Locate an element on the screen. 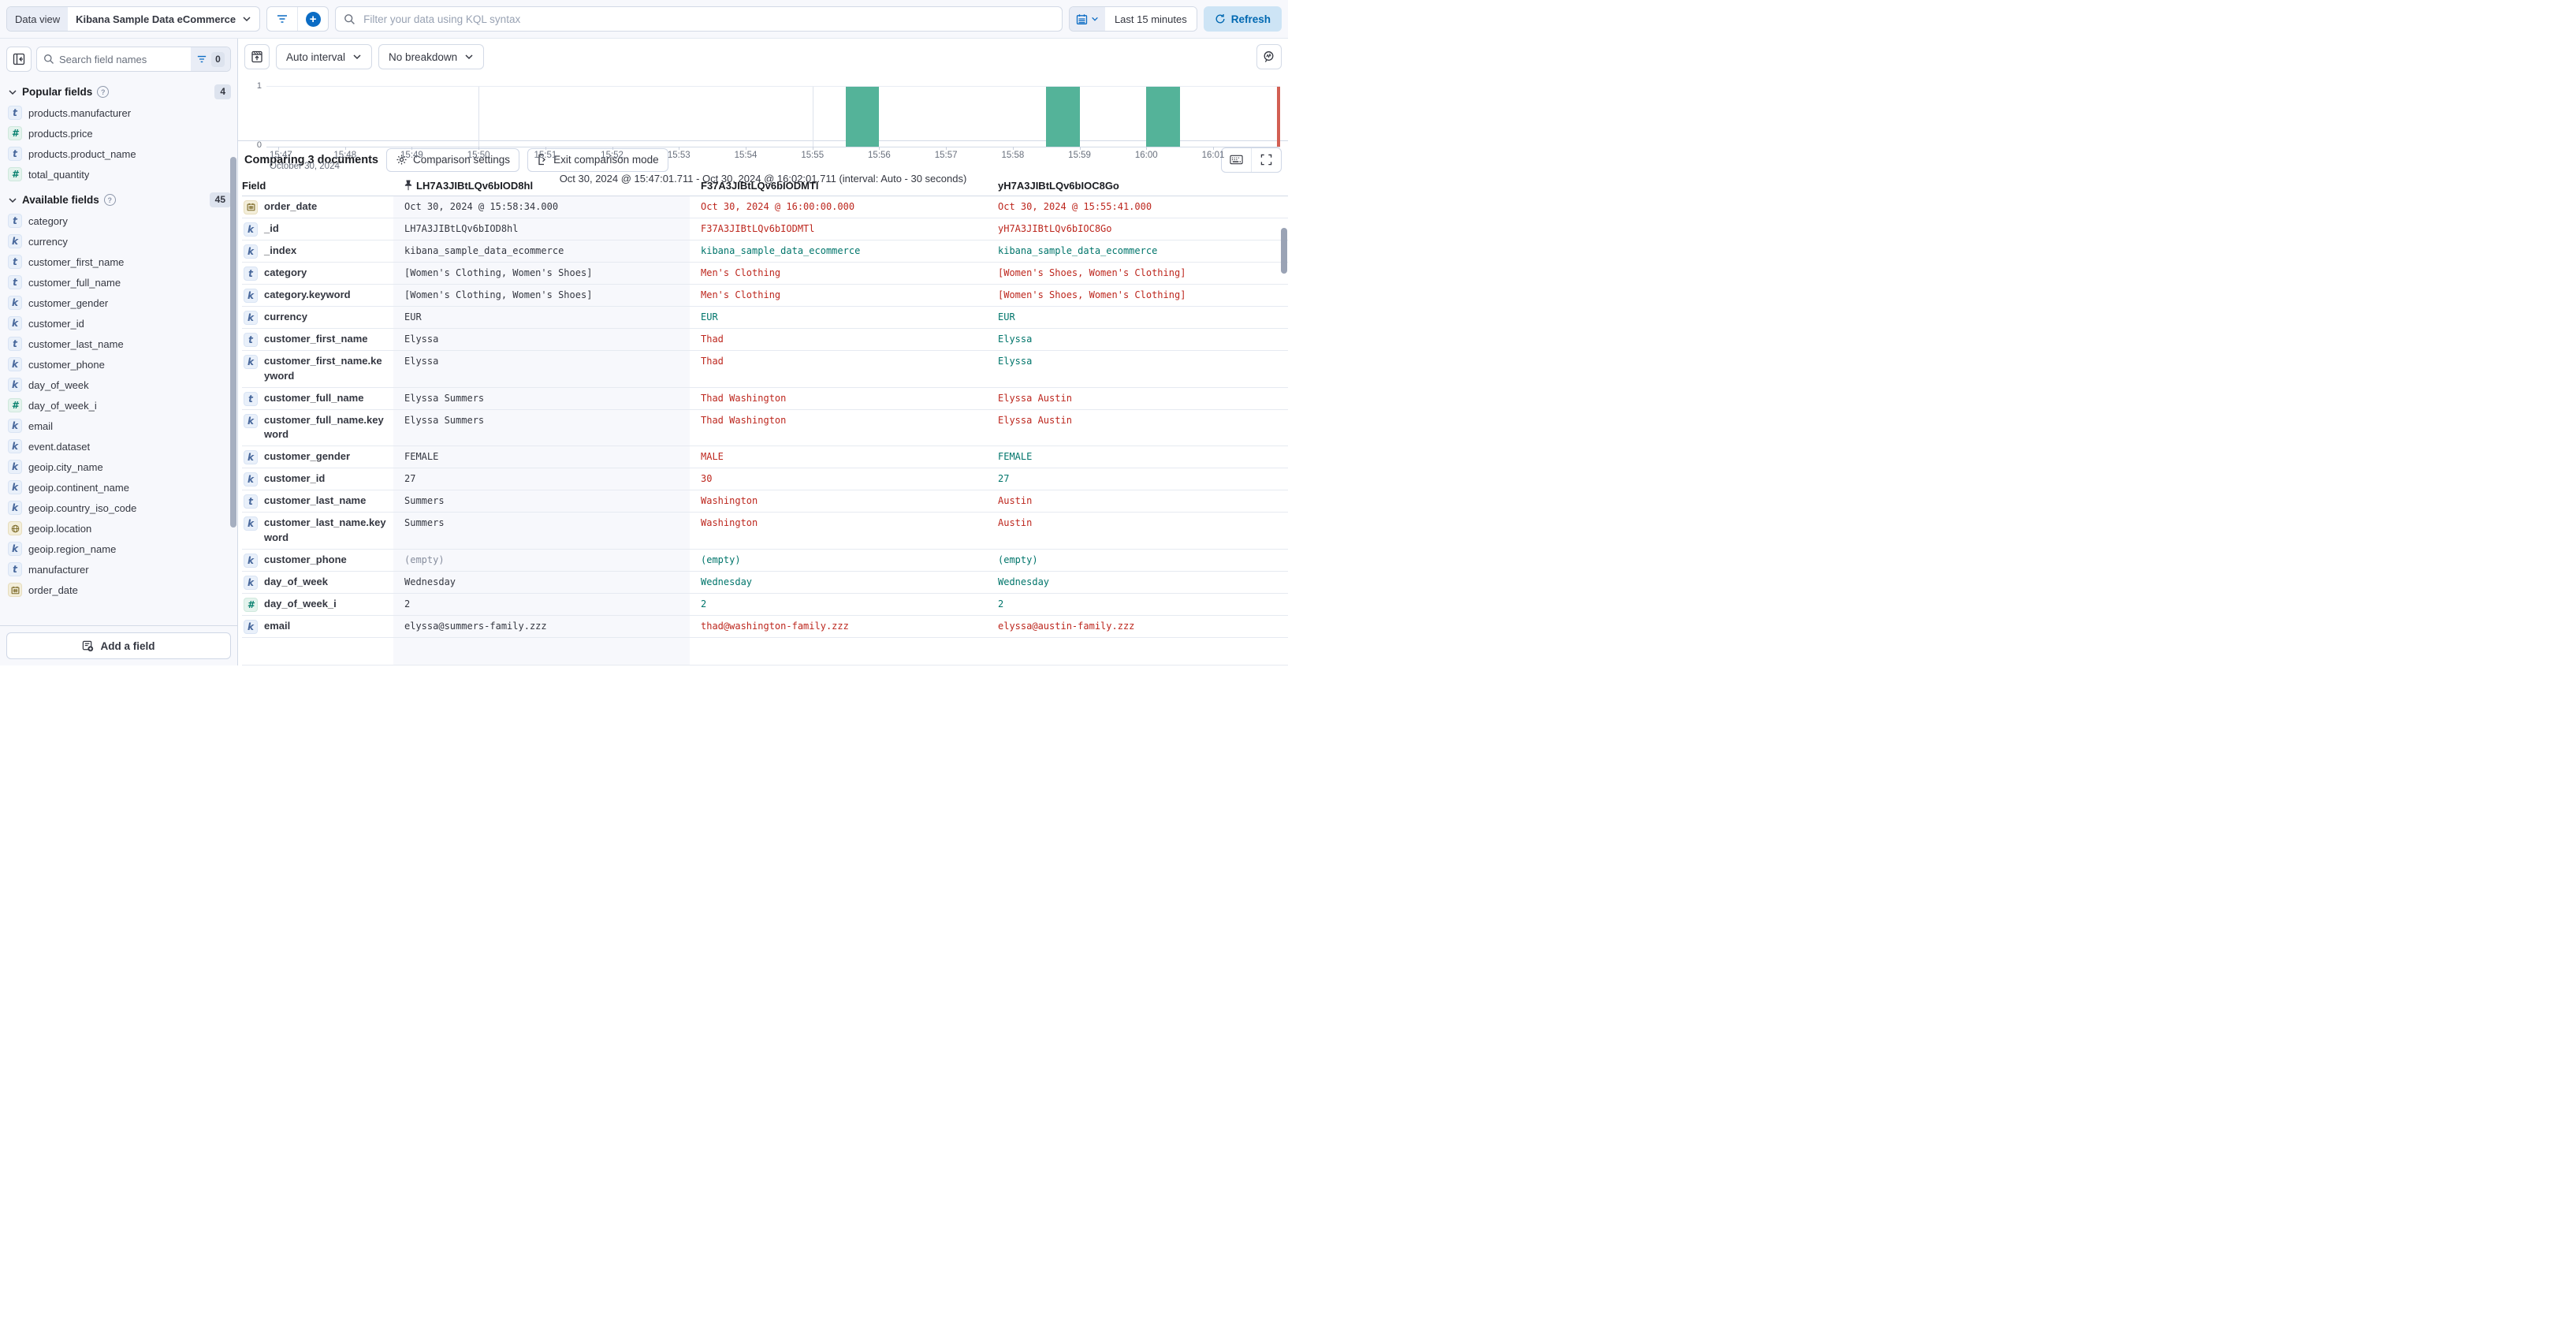 The width and height of the screenshot is (2576, 1331). x-axis-tick-label: 15:53 is located at coordinates (679, 155).